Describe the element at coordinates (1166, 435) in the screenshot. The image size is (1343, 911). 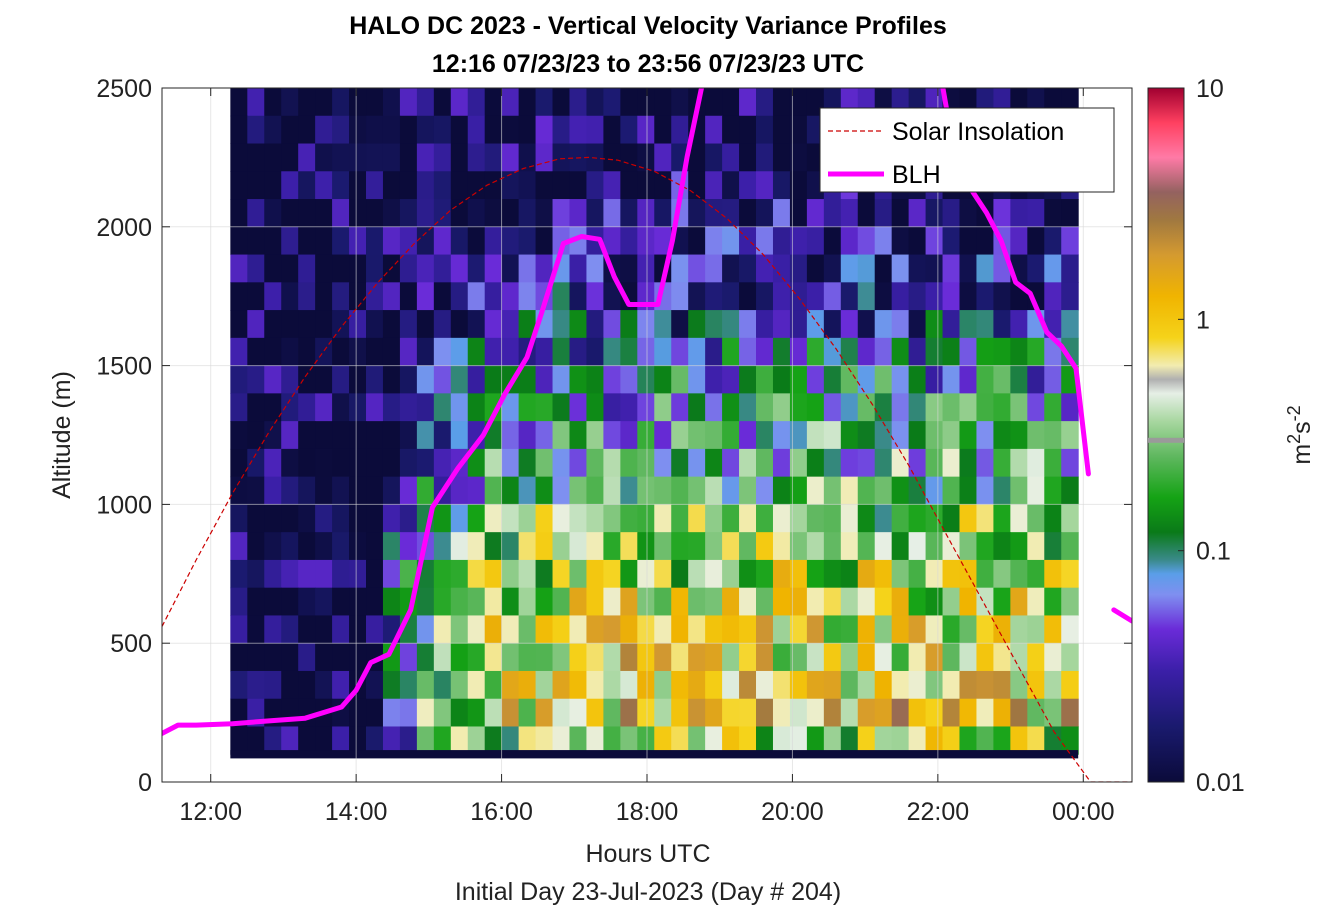
I see `colorbar-gradient` at that location.